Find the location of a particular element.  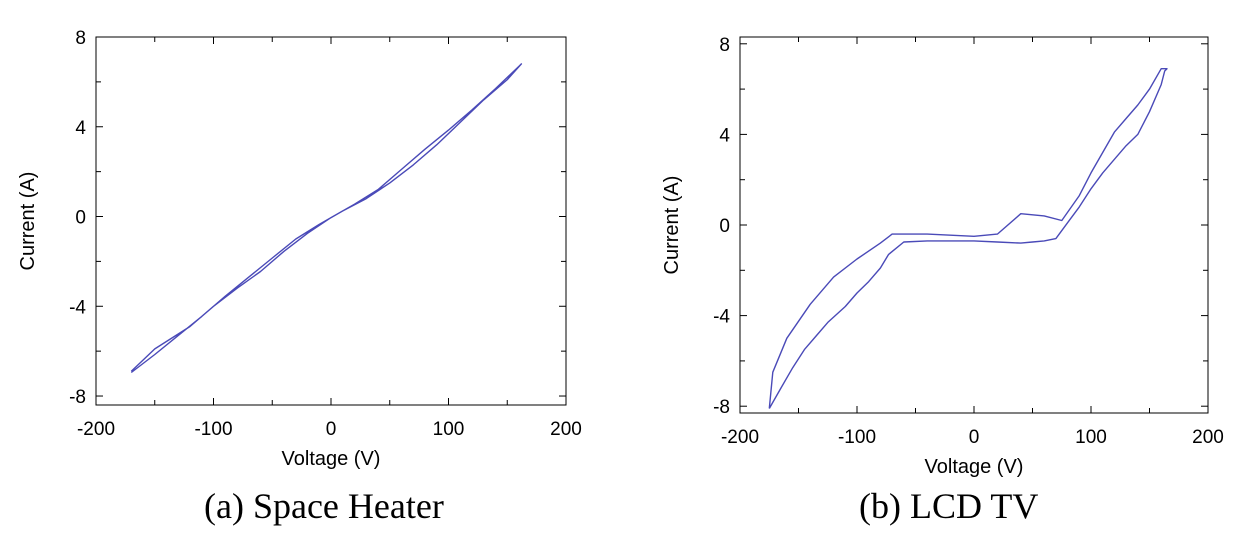

caption-lcd-tv: (b) LCD TV is located at coordinates (949, 506).